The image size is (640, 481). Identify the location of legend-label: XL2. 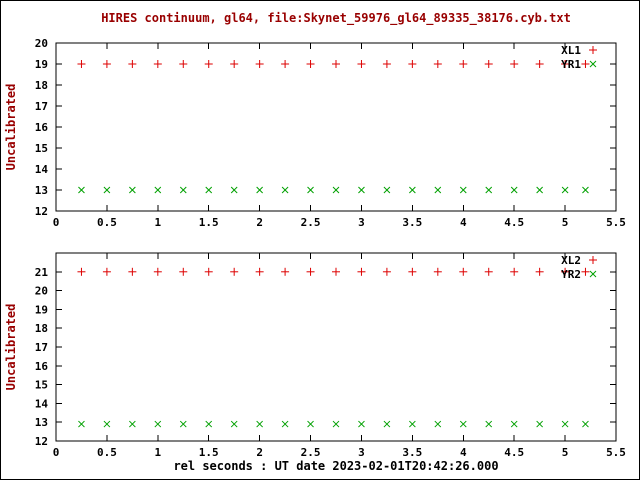
(571, 260).